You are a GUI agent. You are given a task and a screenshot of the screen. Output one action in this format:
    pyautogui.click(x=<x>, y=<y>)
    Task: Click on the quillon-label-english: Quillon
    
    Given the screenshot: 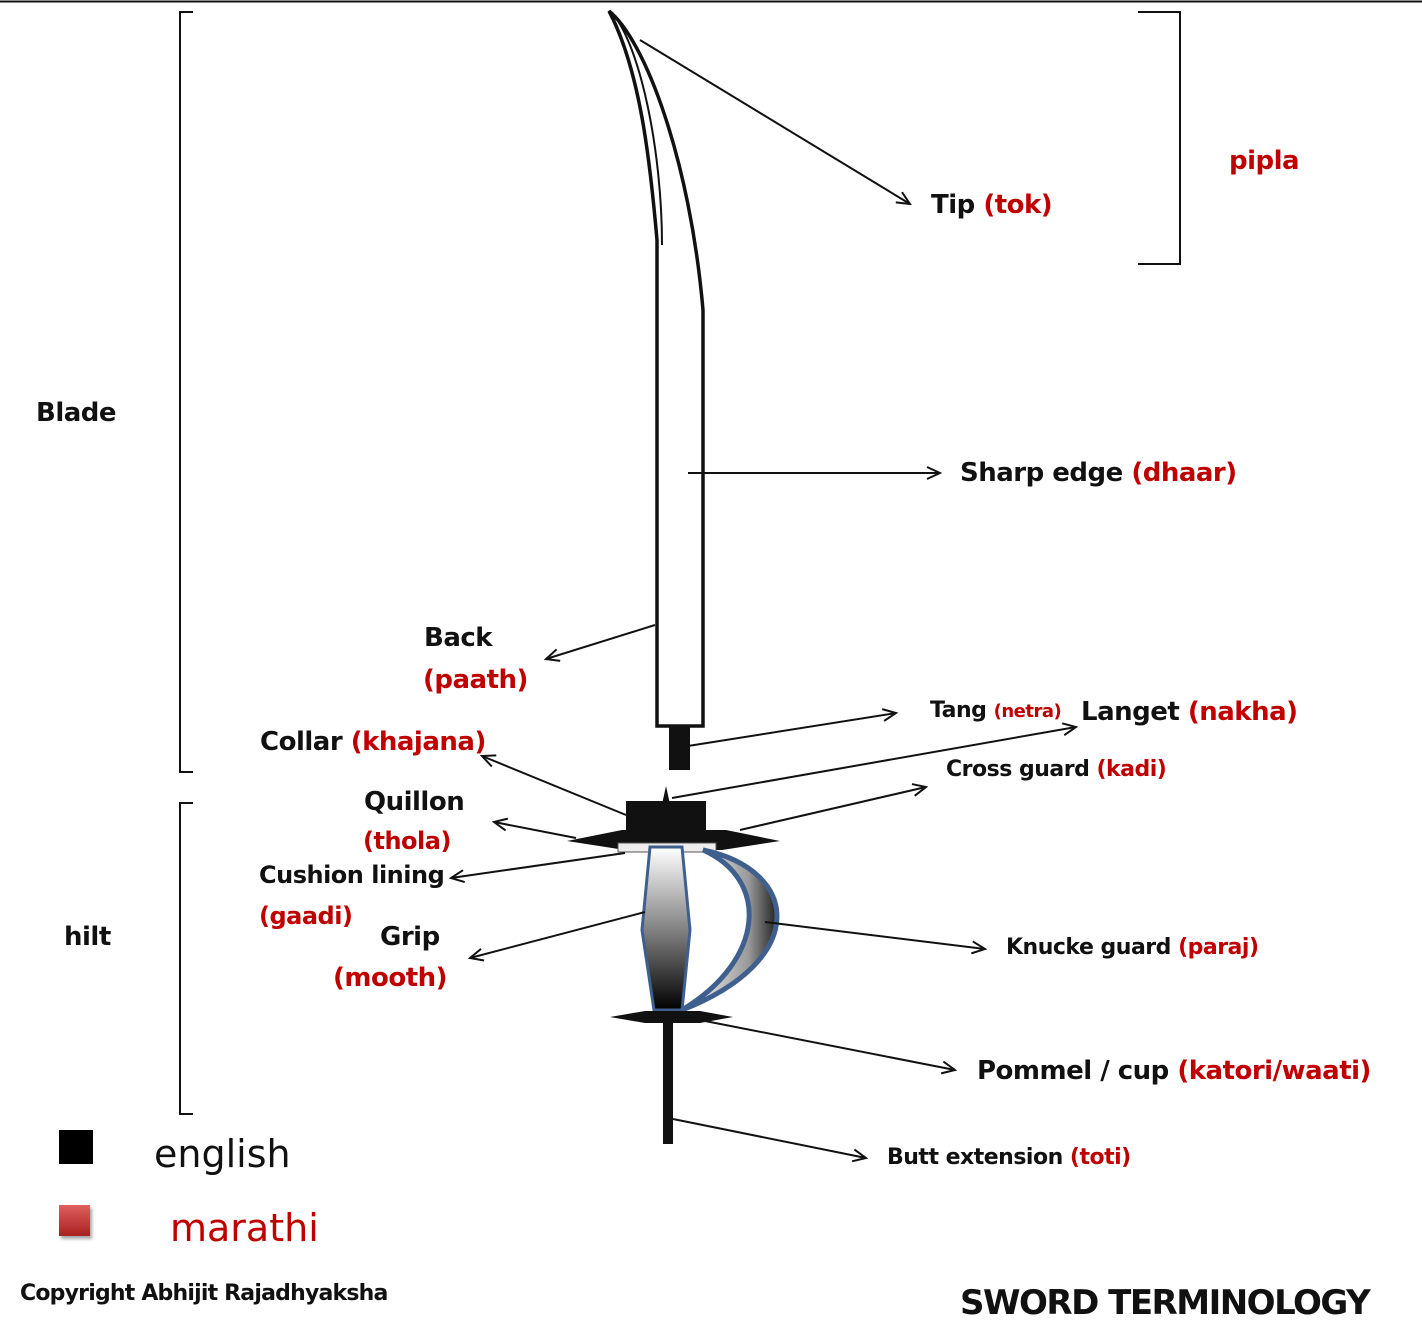 What is the action you would take?
    pyautogui.click(x=414, y=802)
    